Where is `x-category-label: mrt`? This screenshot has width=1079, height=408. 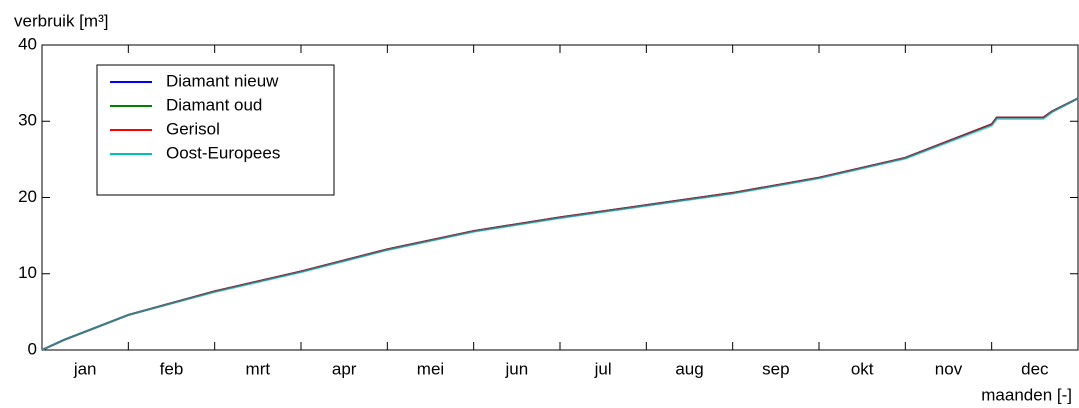
x-category-label: mrt is located at coordinates (258, 368).